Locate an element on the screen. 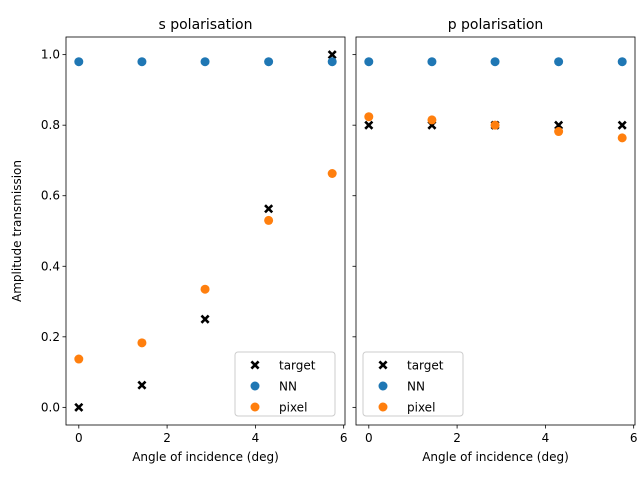 The height and width of the screenshot is (480, 640). y-tick-label: 0.4 is located at coordinates (50, 266).